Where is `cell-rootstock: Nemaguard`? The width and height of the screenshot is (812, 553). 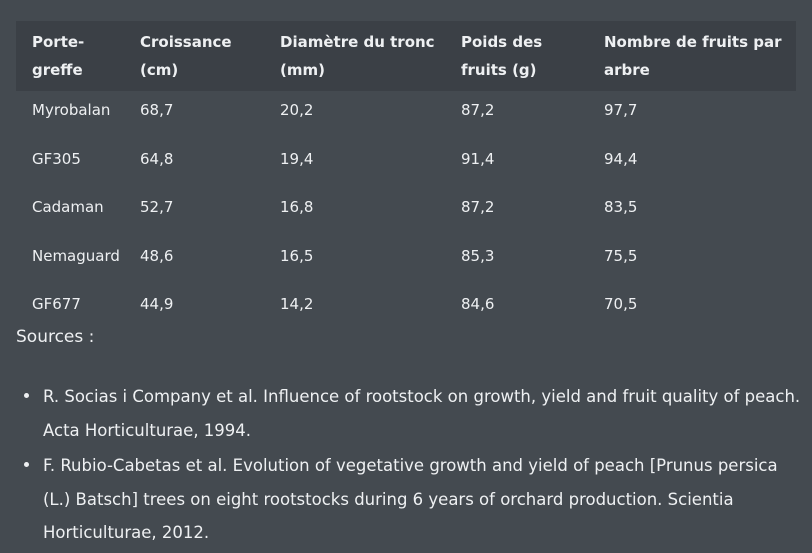 cell-rootstock: Nemaguard is located at coordinates (76, 255).